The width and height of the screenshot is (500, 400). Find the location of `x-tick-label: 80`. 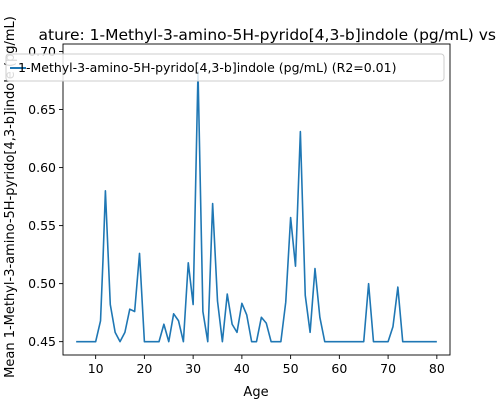

x-tick-label: 80 is located at coordinates (437, 368).